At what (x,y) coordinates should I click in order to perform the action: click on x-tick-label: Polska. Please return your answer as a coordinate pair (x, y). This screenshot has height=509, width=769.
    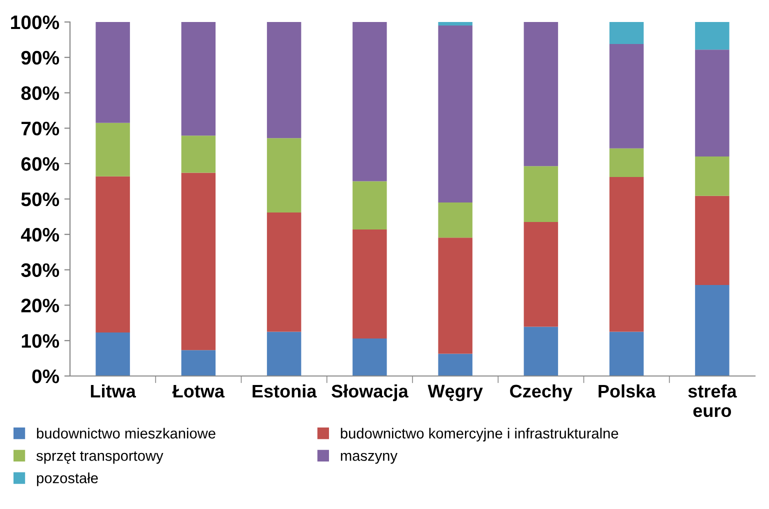
    Looking at the image, I should click on (627, 391).